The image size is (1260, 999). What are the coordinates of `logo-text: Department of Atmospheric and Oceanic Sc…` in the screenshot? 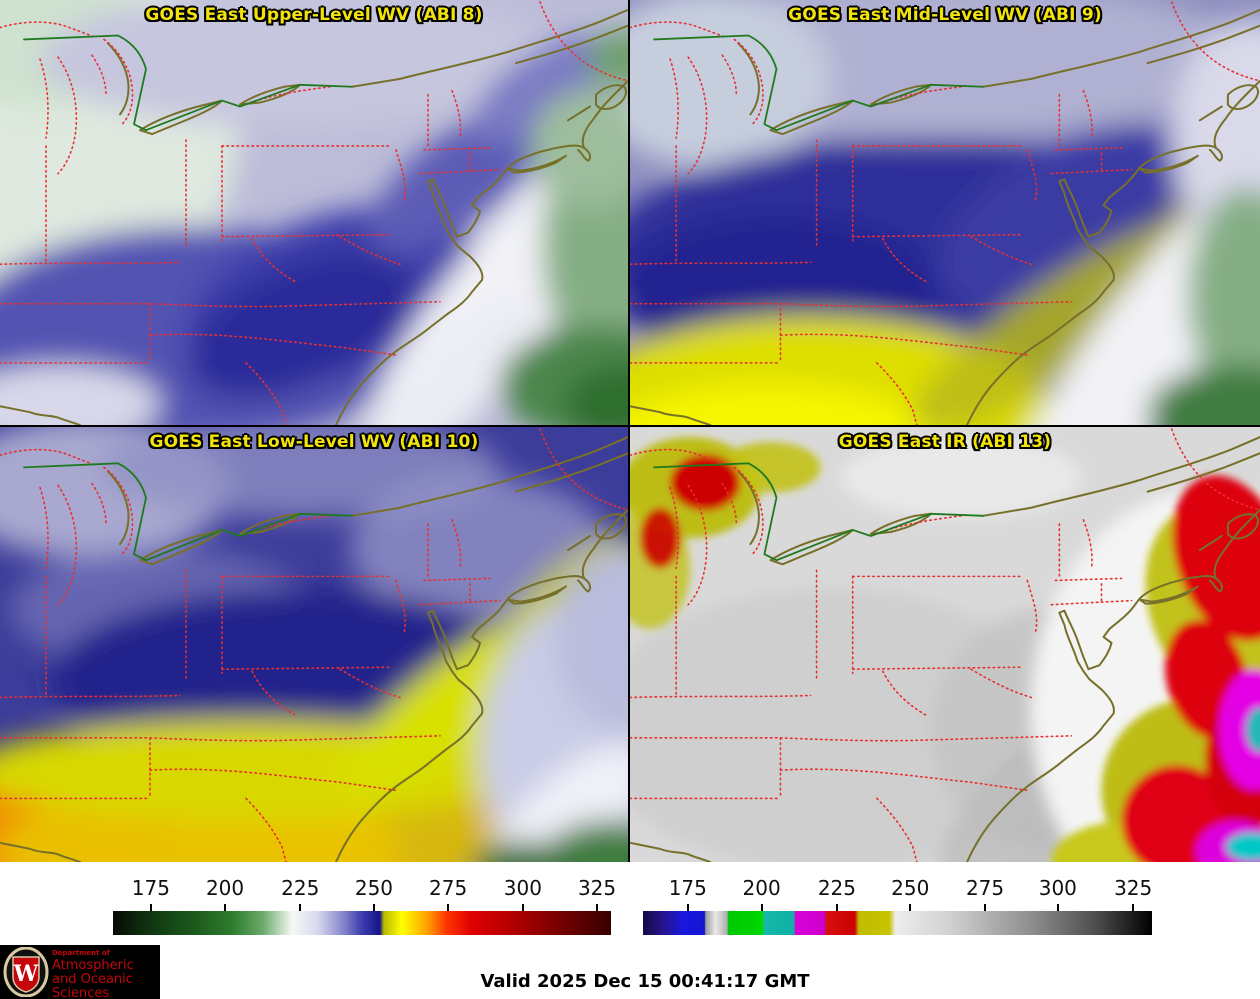 It's located at (106, 974).